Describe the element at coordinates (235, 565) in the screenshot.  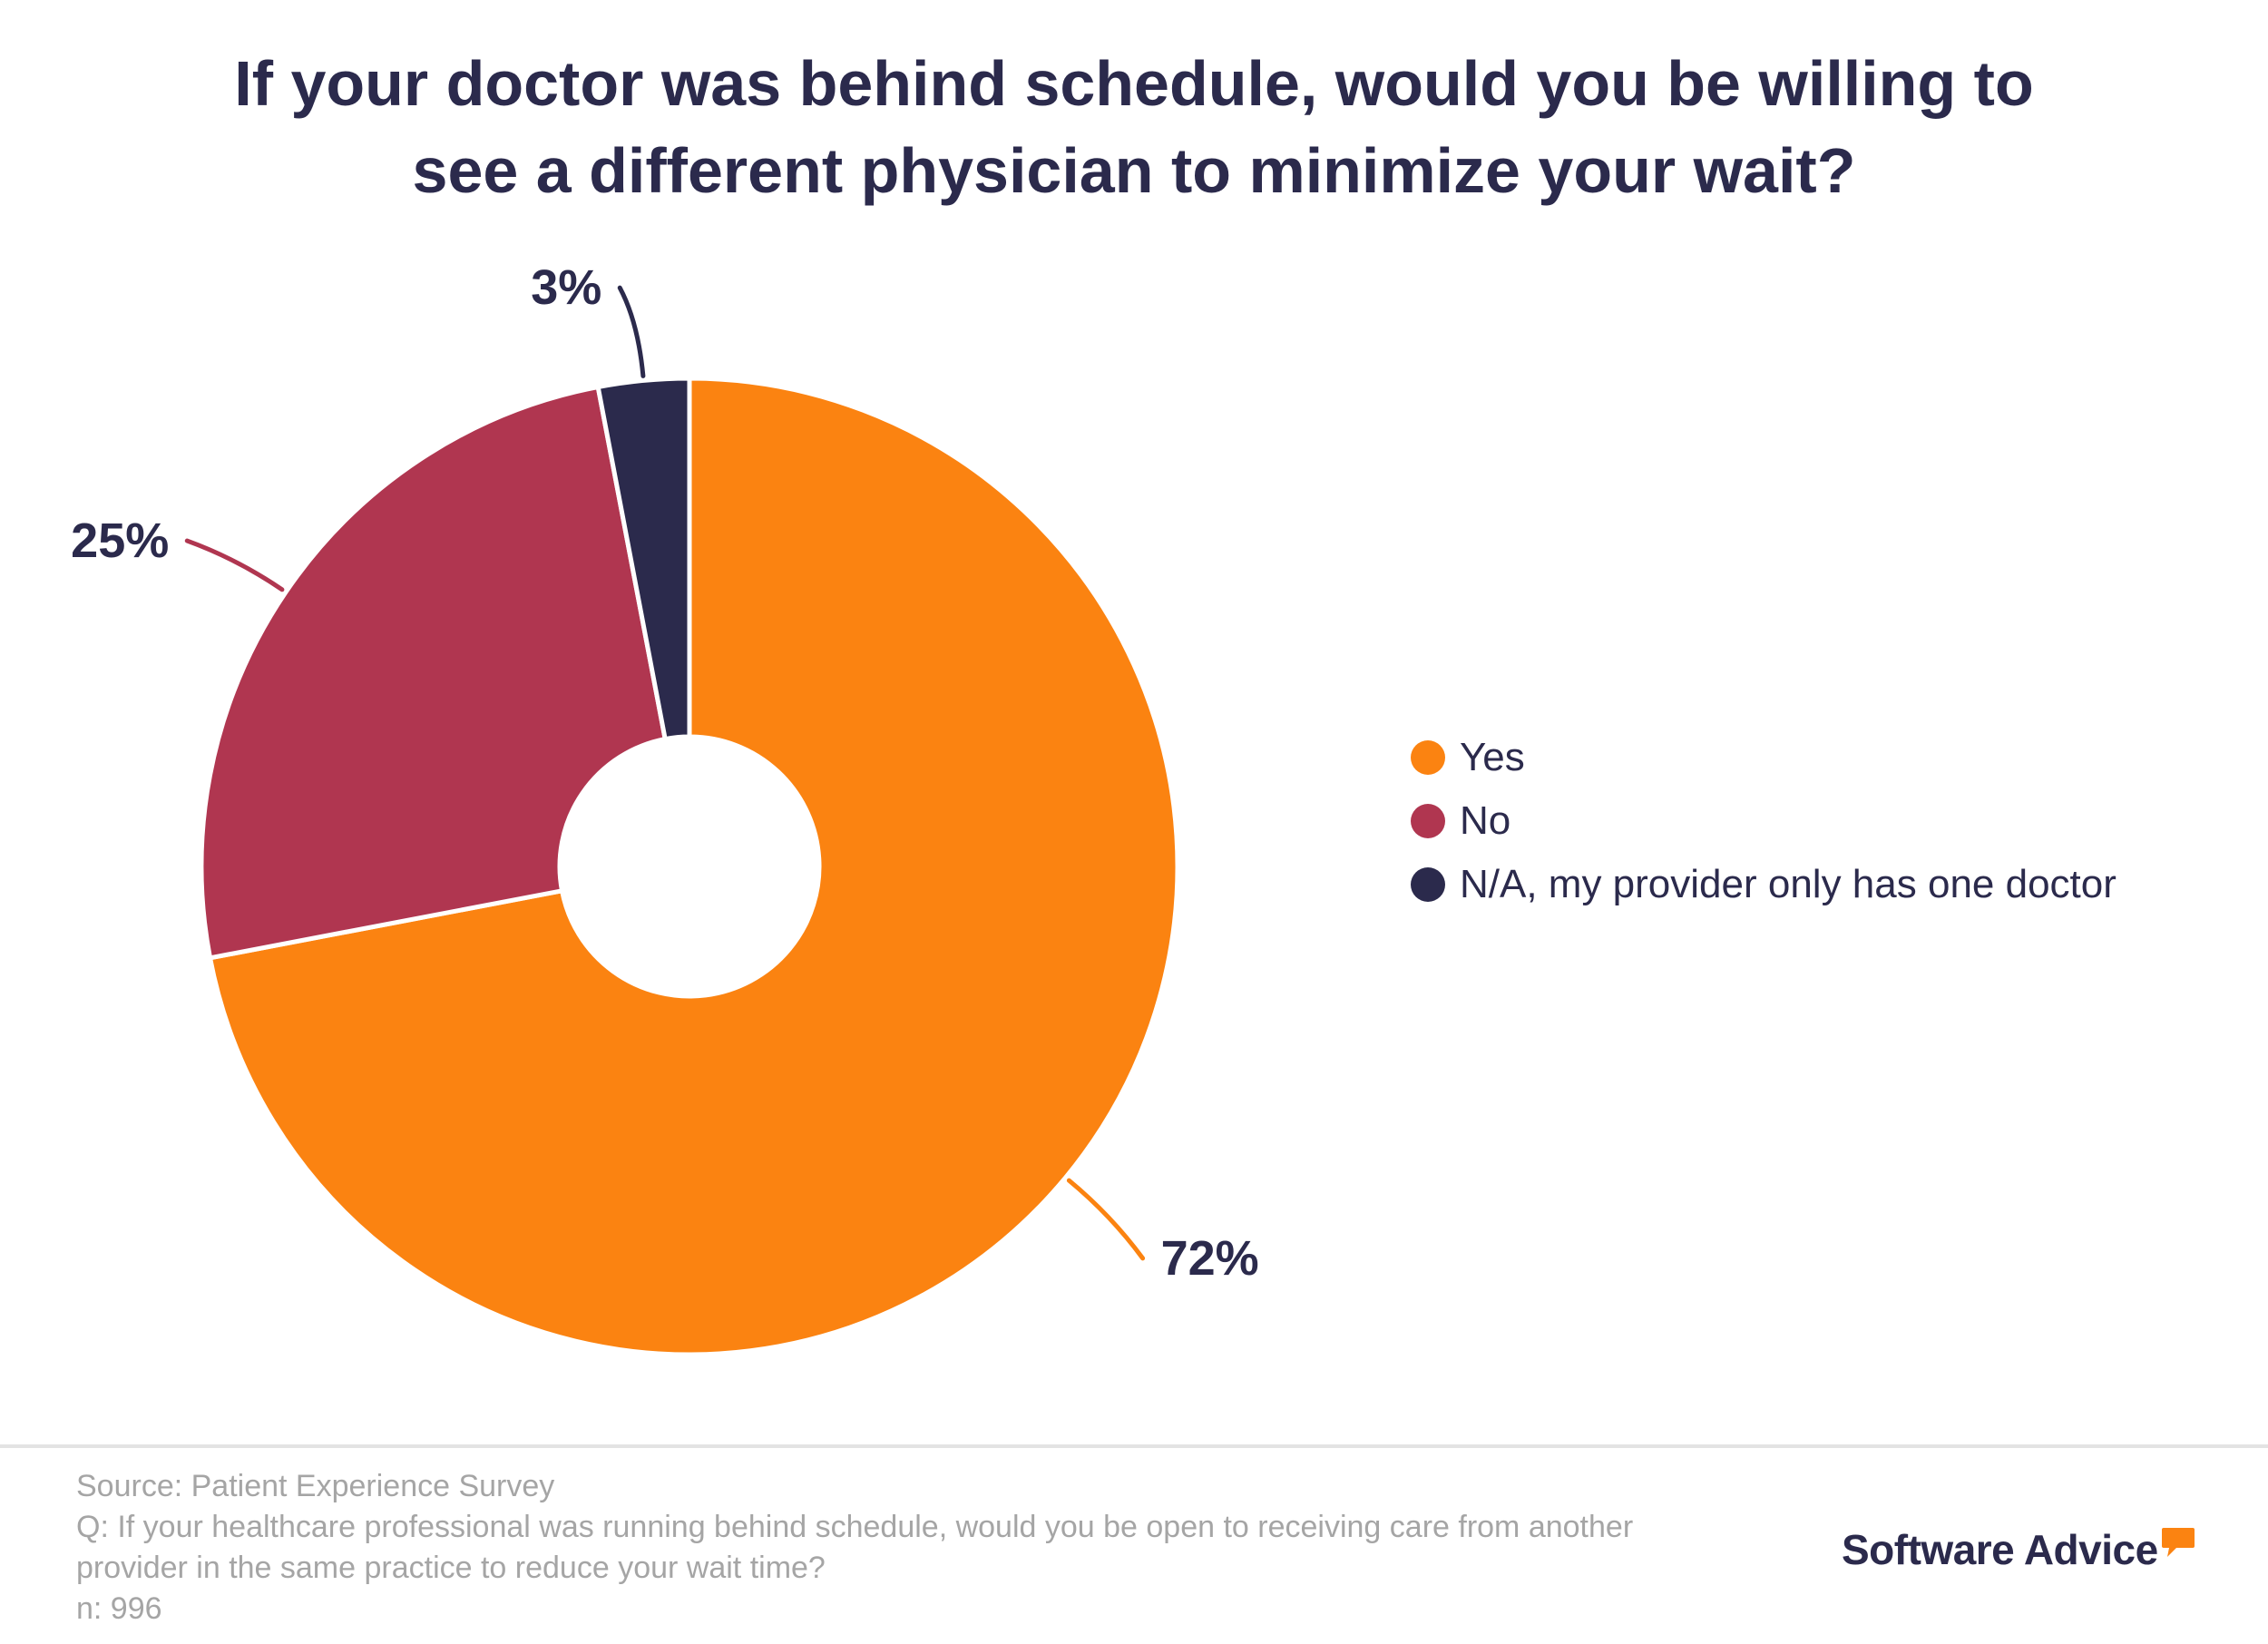
I see `leader-line-no` at that location.